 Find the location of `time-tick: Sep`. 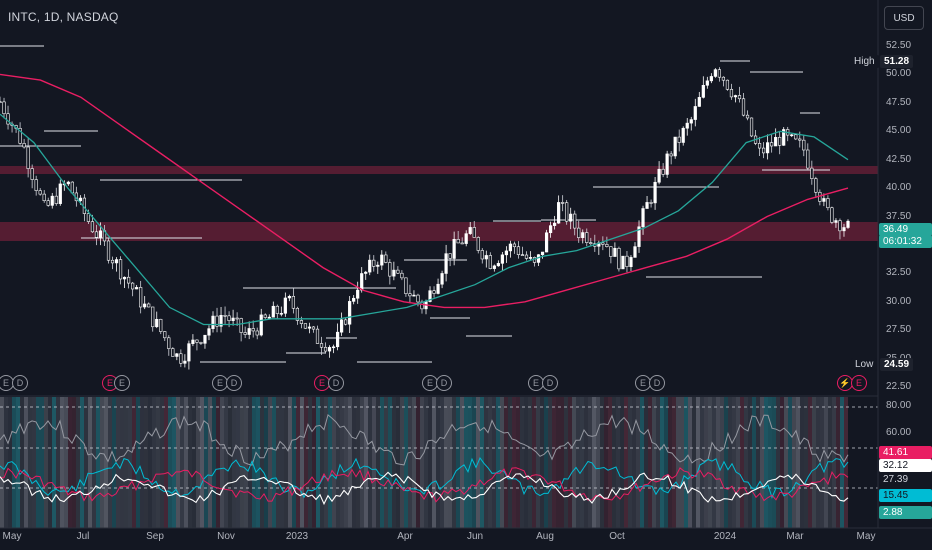

time-tick: Sep is located at coordinates (155, 536).